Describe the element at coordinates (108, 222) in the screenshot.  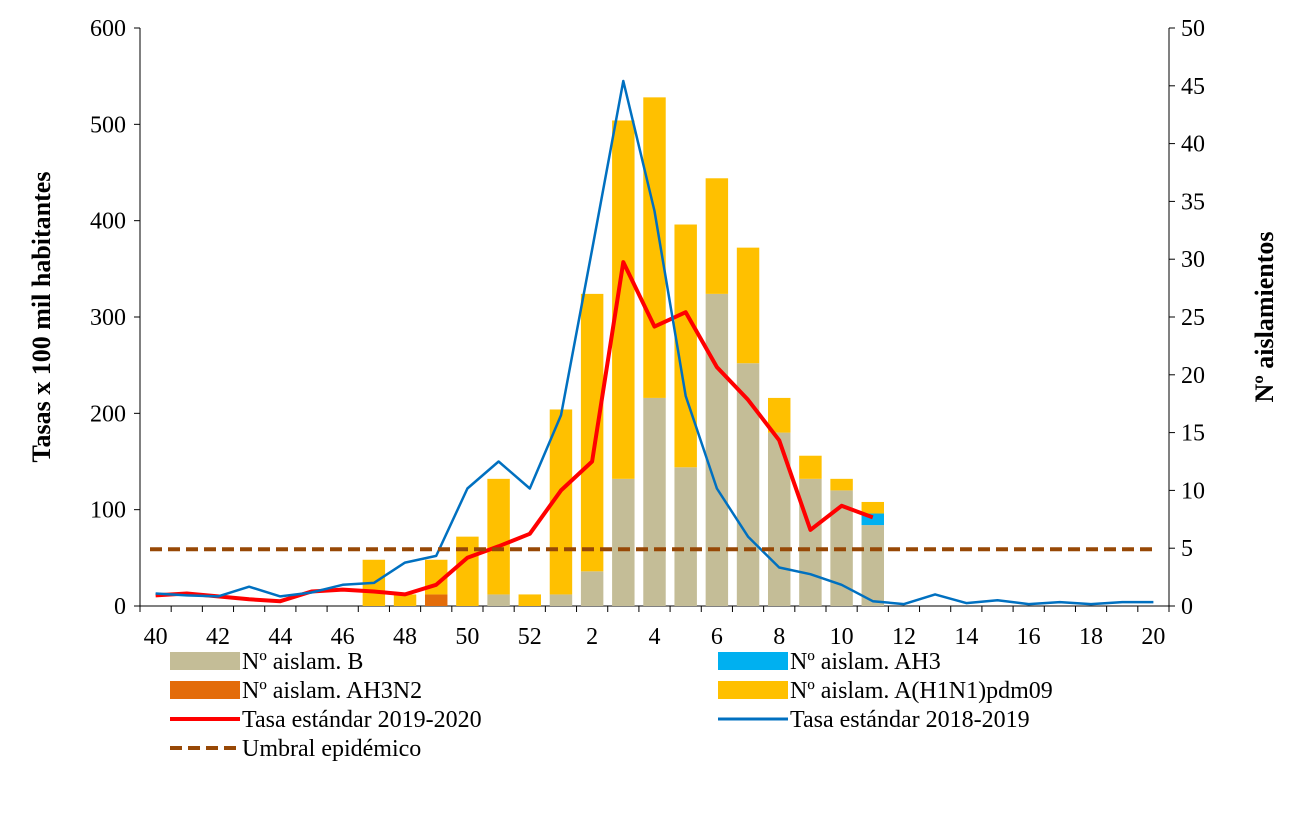
I see `left-tick-label: 400` at that location.